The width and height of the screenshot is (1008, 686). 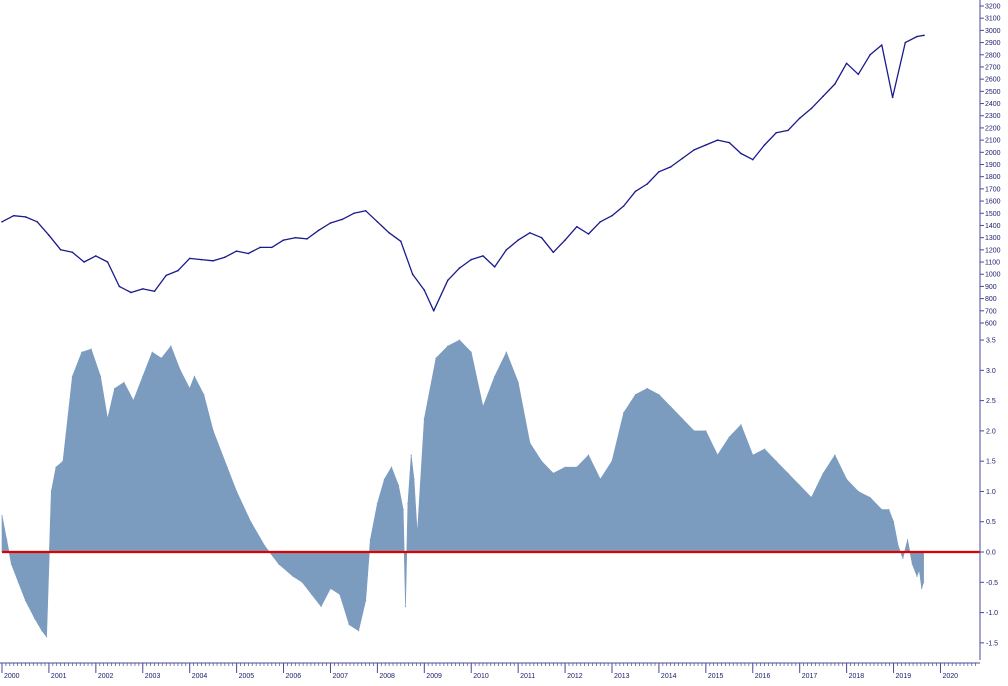 What do you see at coordinates (993, 153) in the screenshot?
I see `y-tick-label: 2000` at bounding box center [993, 153].